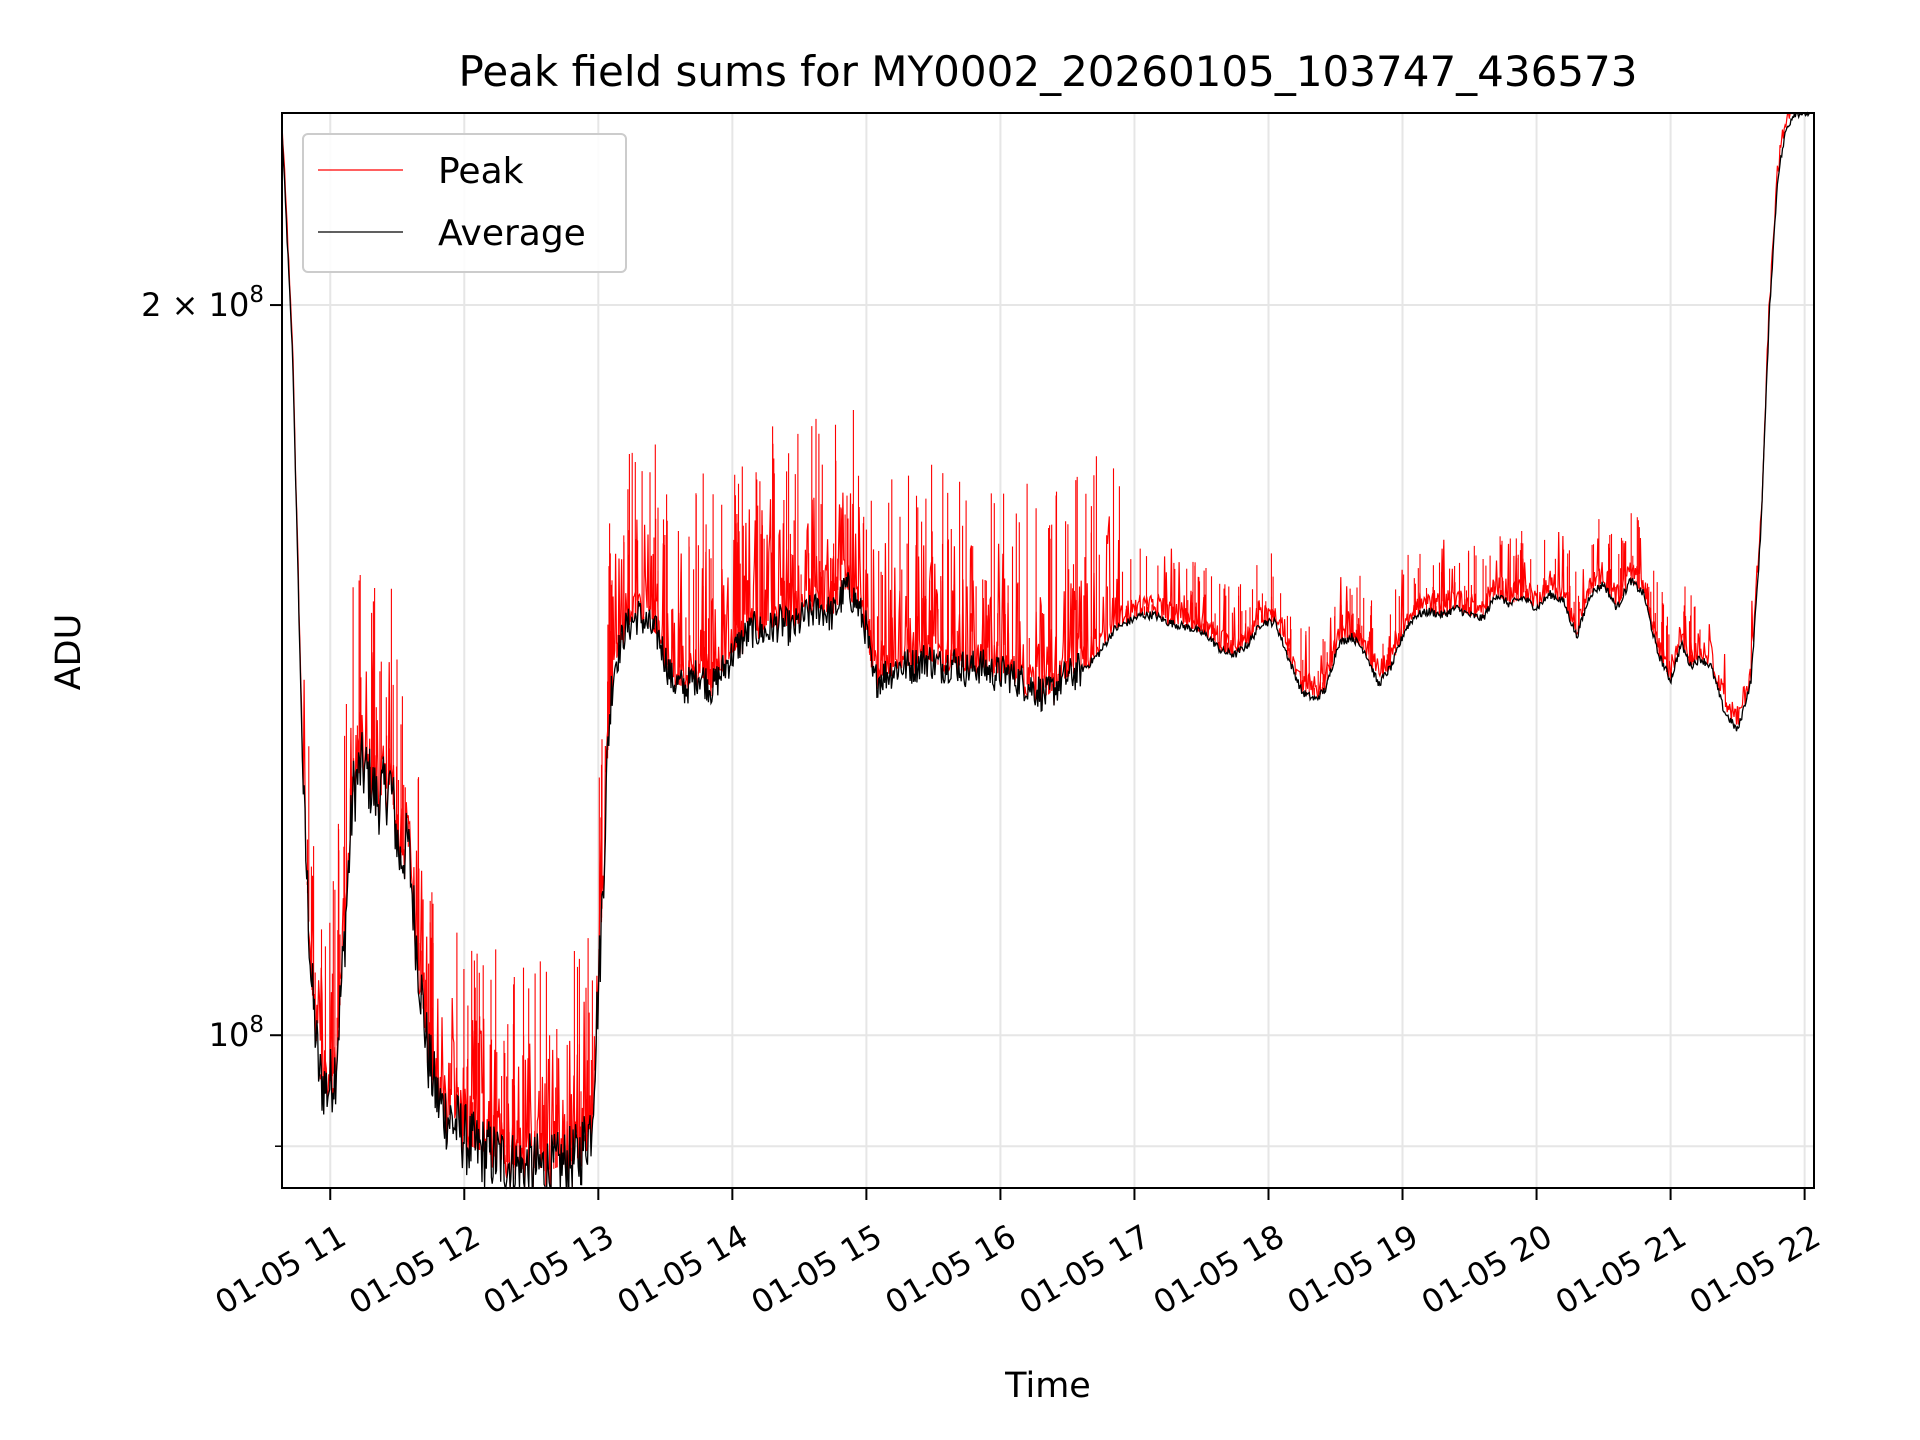 This screenshot has width=1920, height=1440. I want to click on legend: Peak Average, so click(464, 203).